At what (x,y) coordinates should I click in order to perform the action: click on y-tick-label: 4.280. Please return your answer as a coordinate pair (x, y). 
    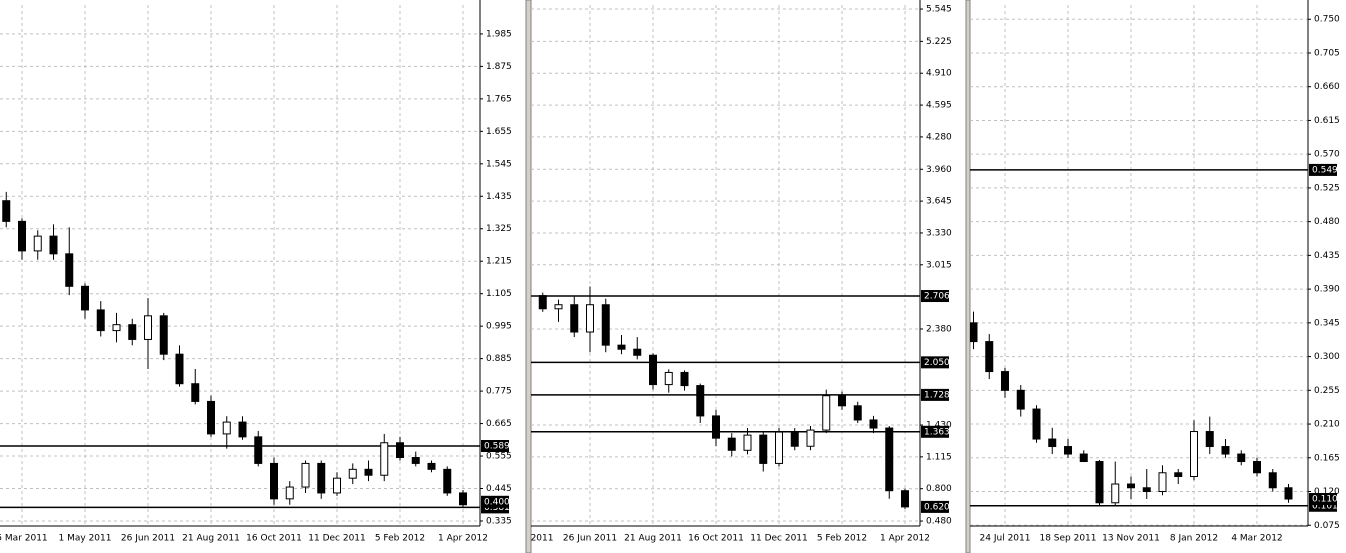
    Looking at the image, I should click on (939, 137).